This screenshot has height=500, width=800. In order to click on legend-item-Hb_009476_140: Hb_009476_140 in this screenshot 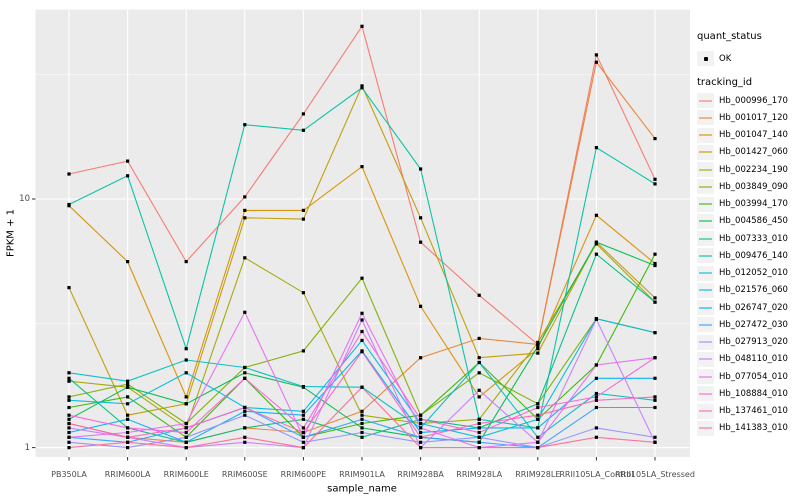, I will do `click(742, 255)`.